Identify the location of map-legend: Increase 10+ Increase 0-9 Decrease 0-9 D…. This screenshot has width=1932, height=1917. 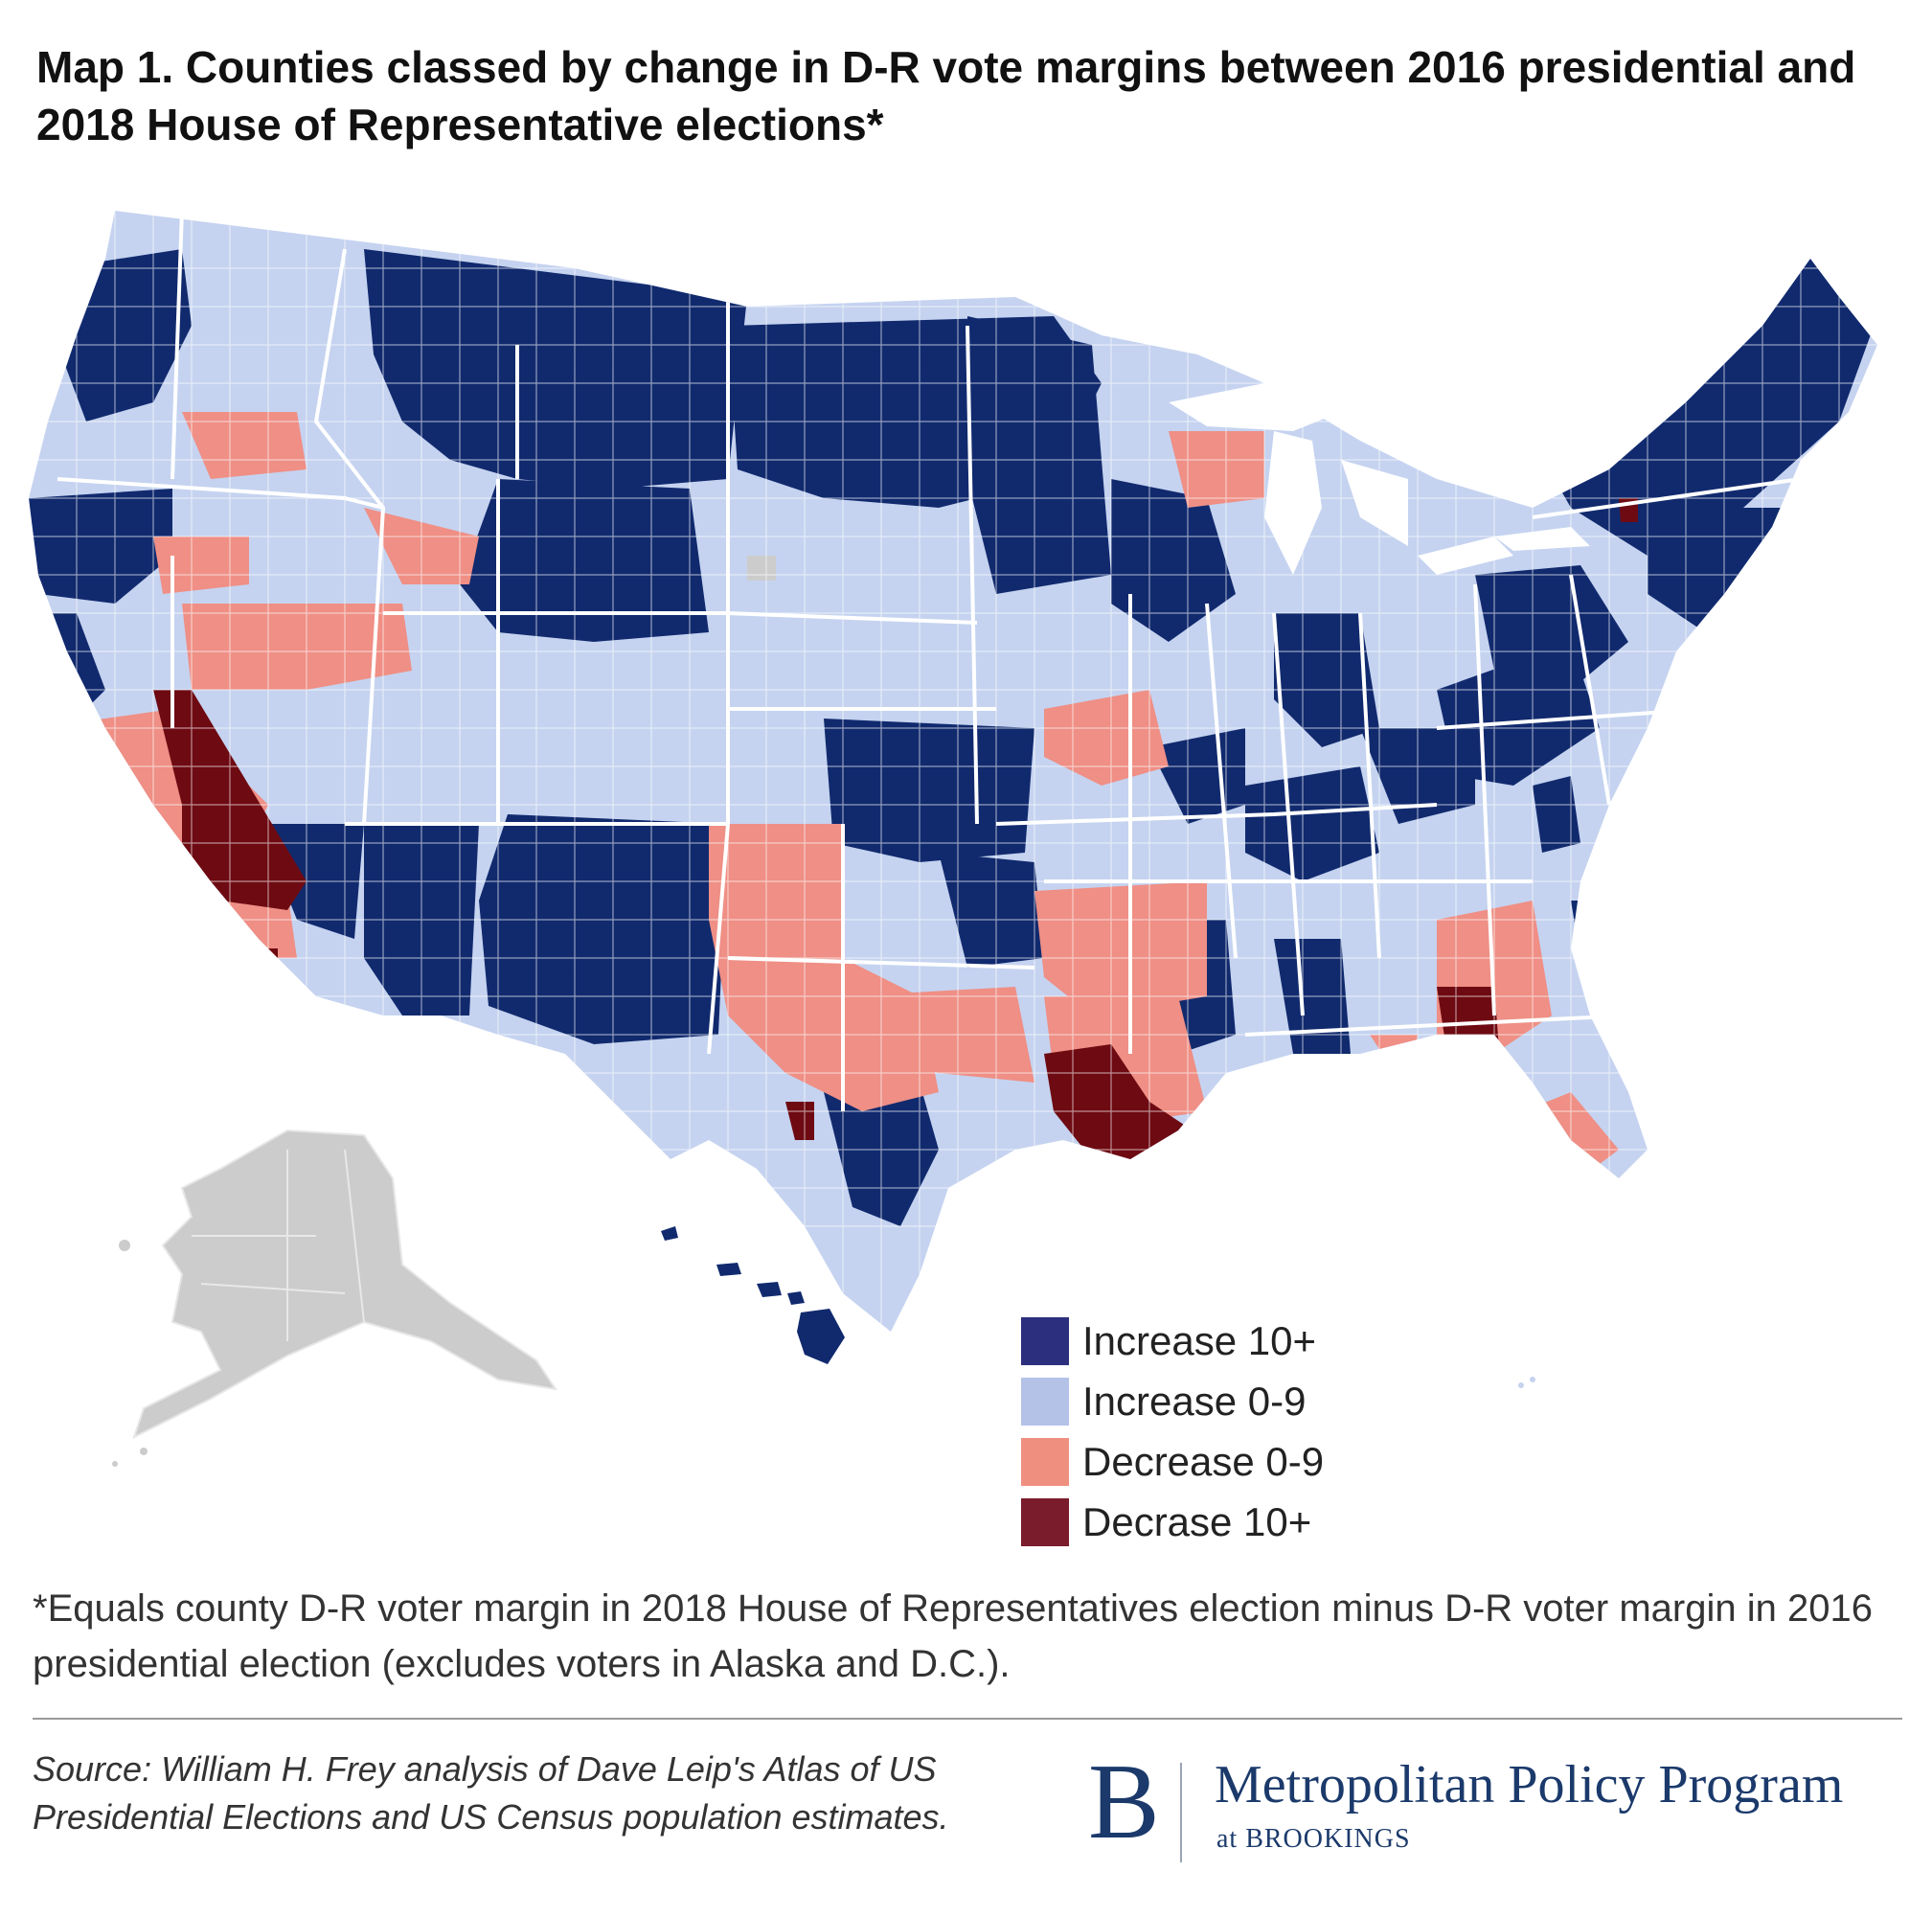
(1222, 1431).